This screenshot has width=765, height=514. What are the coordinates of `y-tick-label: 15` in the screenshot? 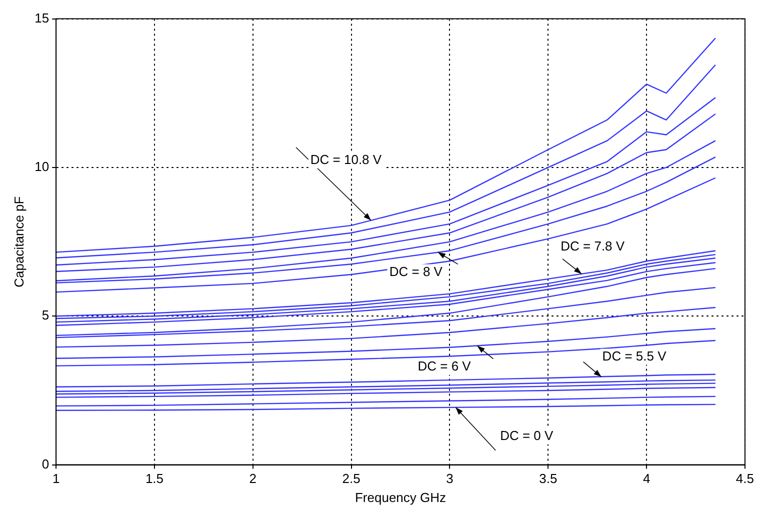 It's located at (42, 18).